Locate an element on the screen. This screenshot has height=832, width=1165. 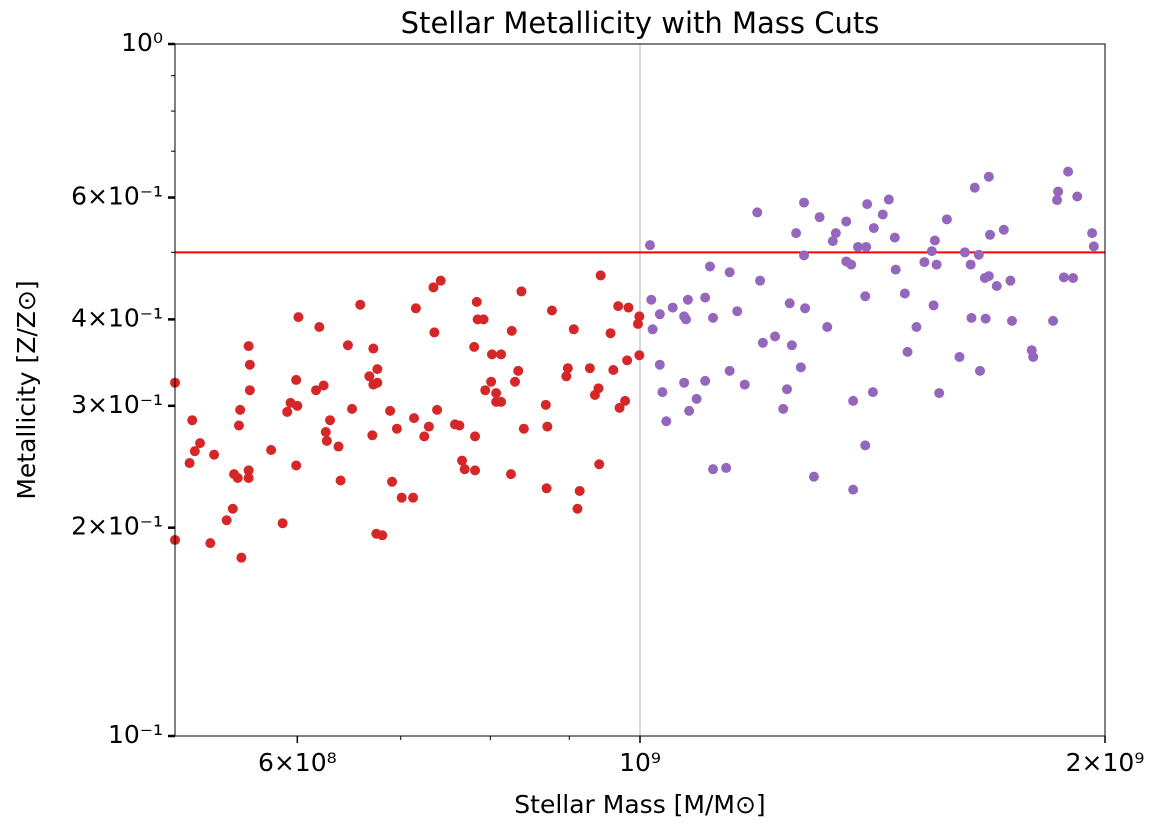
y-tick-label: 10⁻¹ is located at coordinates (135, 734).